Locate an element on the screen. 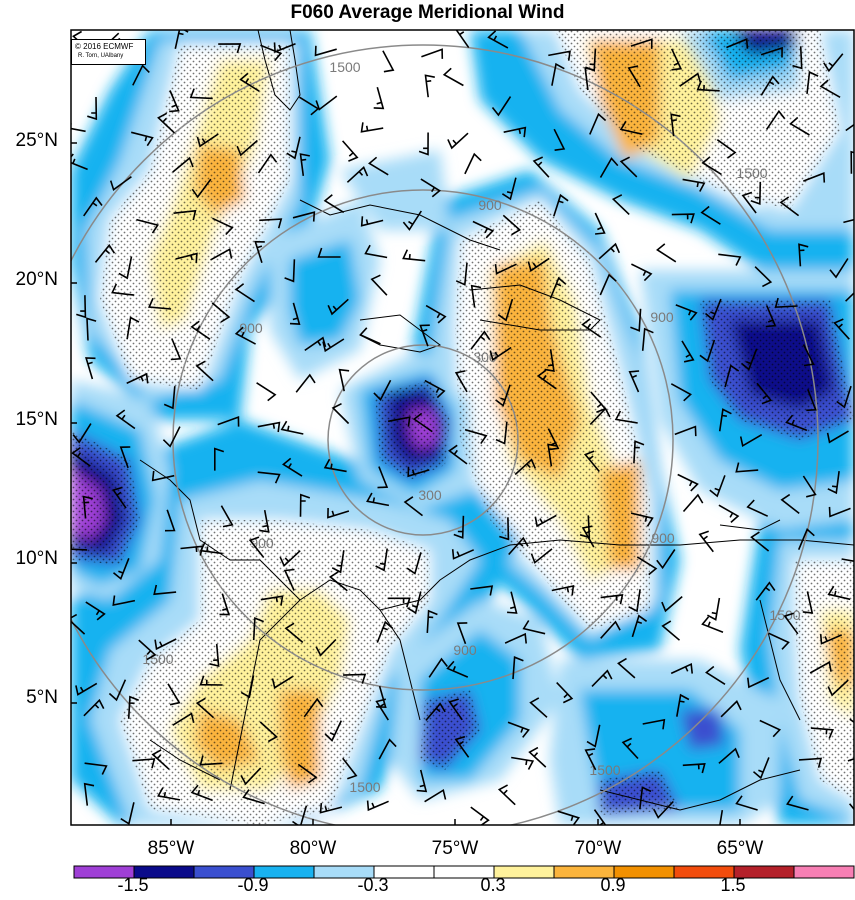  colorbar-label-0: -1.5 is located at coordinates (133, 885).